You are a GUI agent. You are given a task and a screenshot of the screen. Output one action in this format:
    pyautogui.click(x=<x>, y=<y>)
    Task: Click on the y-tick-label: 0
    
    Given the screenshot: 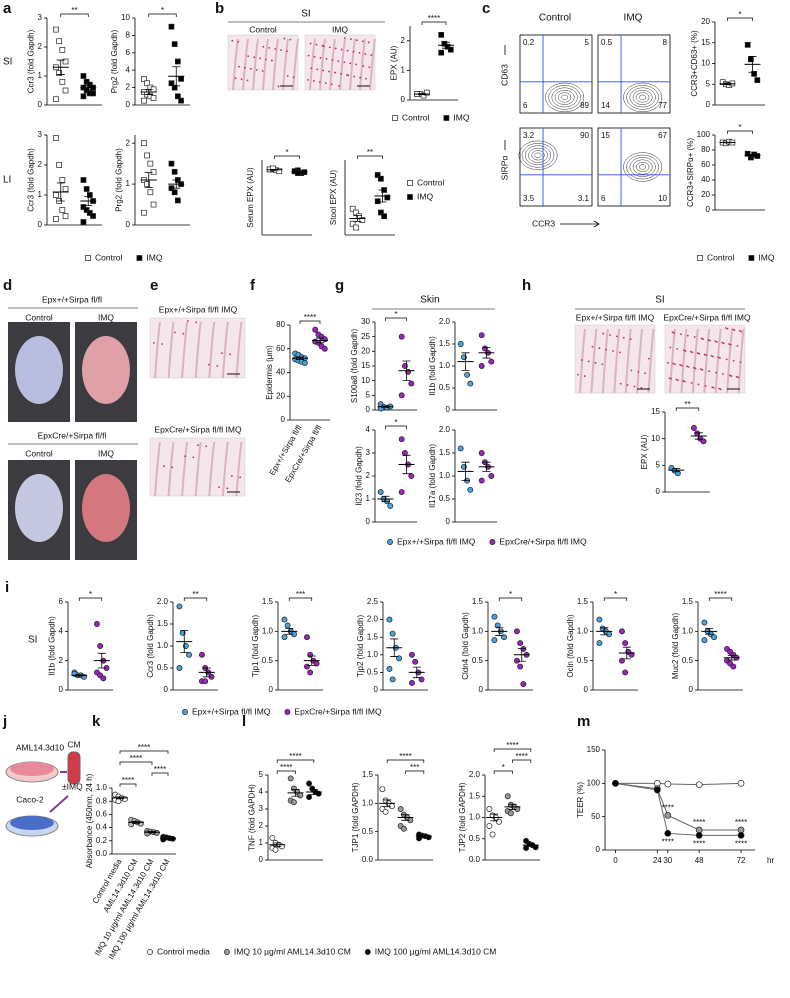 What is the action you would take?
    pyautogui.click(x=368, y=409)
    